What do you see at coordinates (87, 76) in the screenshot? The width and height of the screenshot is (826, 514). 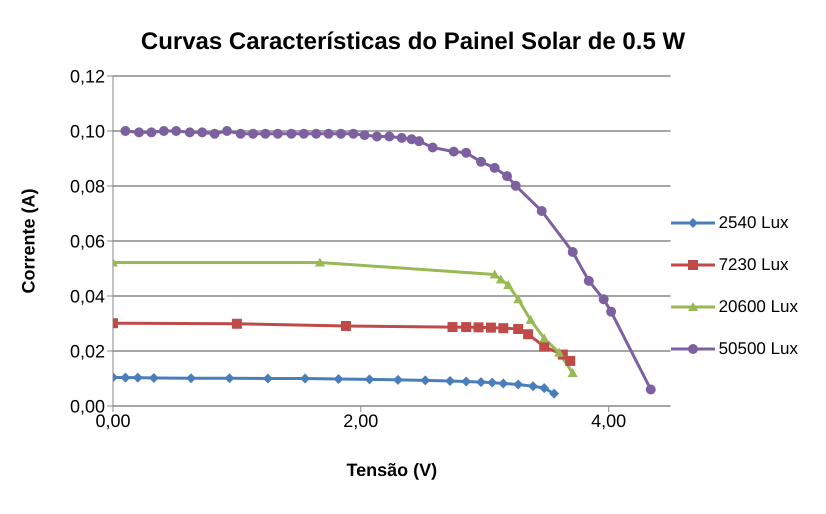 I see `y-tick-label: 0,12` at bounding box center [87, 76].